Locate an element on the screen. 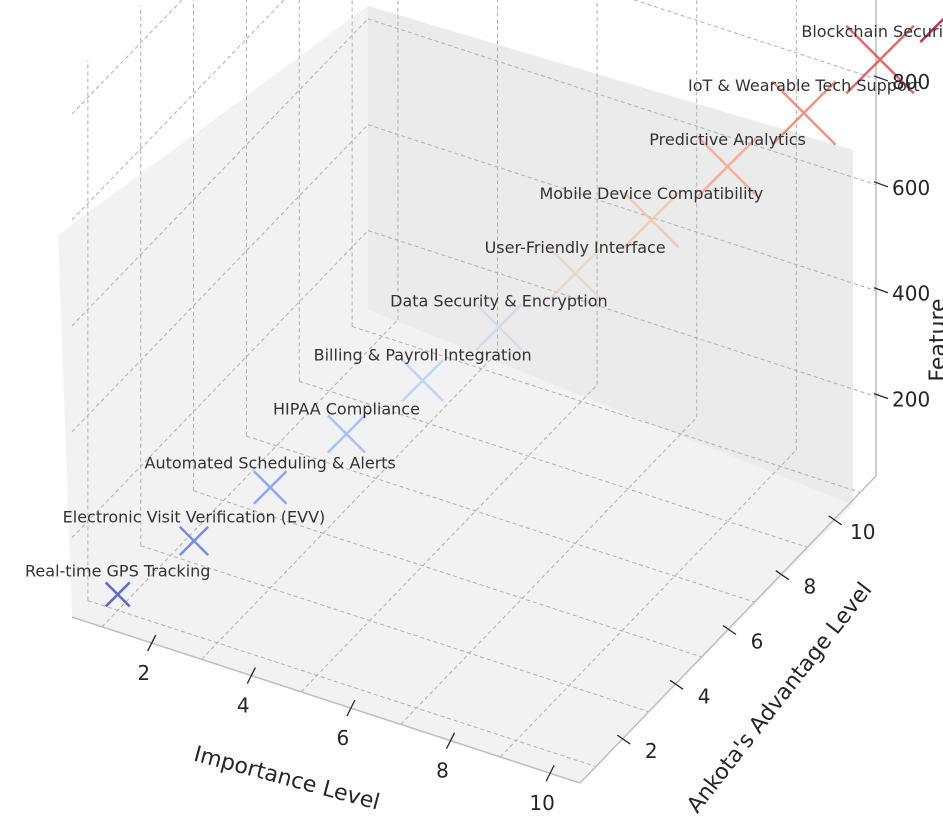  y-tick-label: 4 is located at coordinates (704, 696).